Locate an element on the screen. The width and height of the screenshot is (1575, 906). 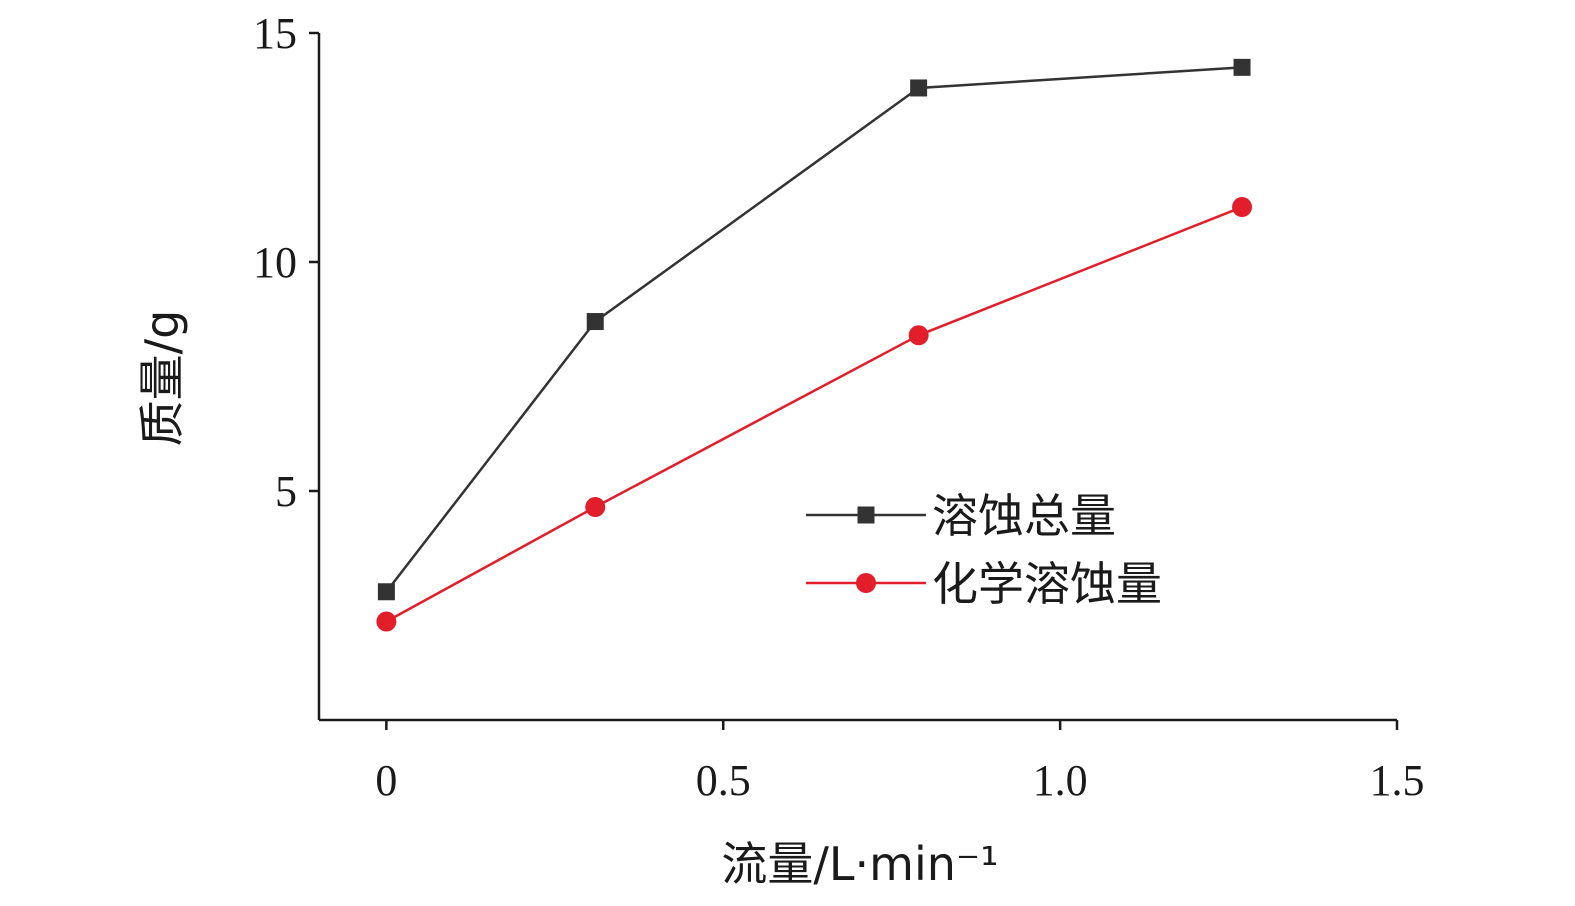
y-ticks: 5 10 15 is located at coordinates (286, 262).